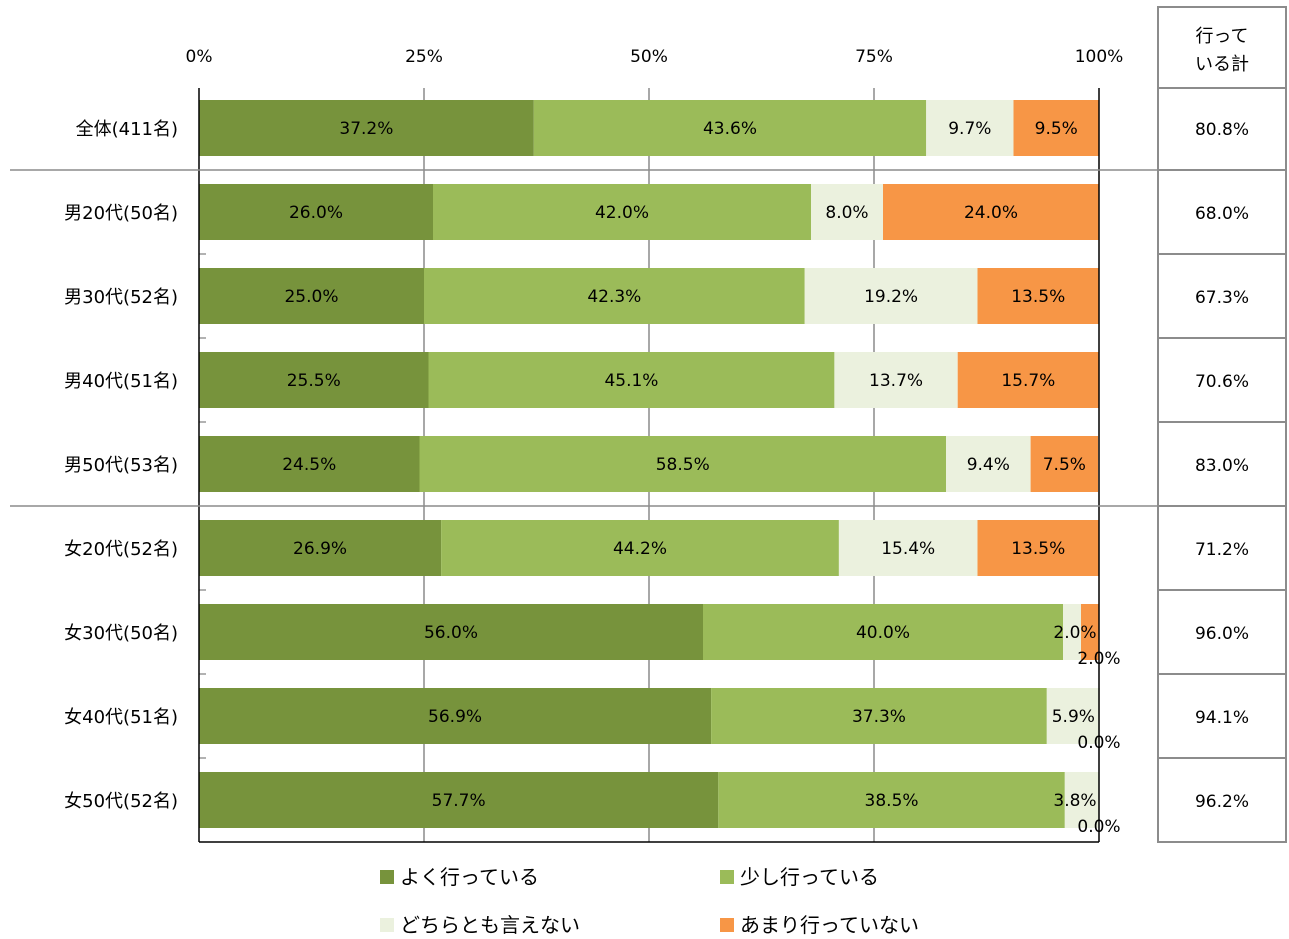 This screenshot has width=1289, height=939. I want to click on data-label: 58.5%, so click(683, 465).